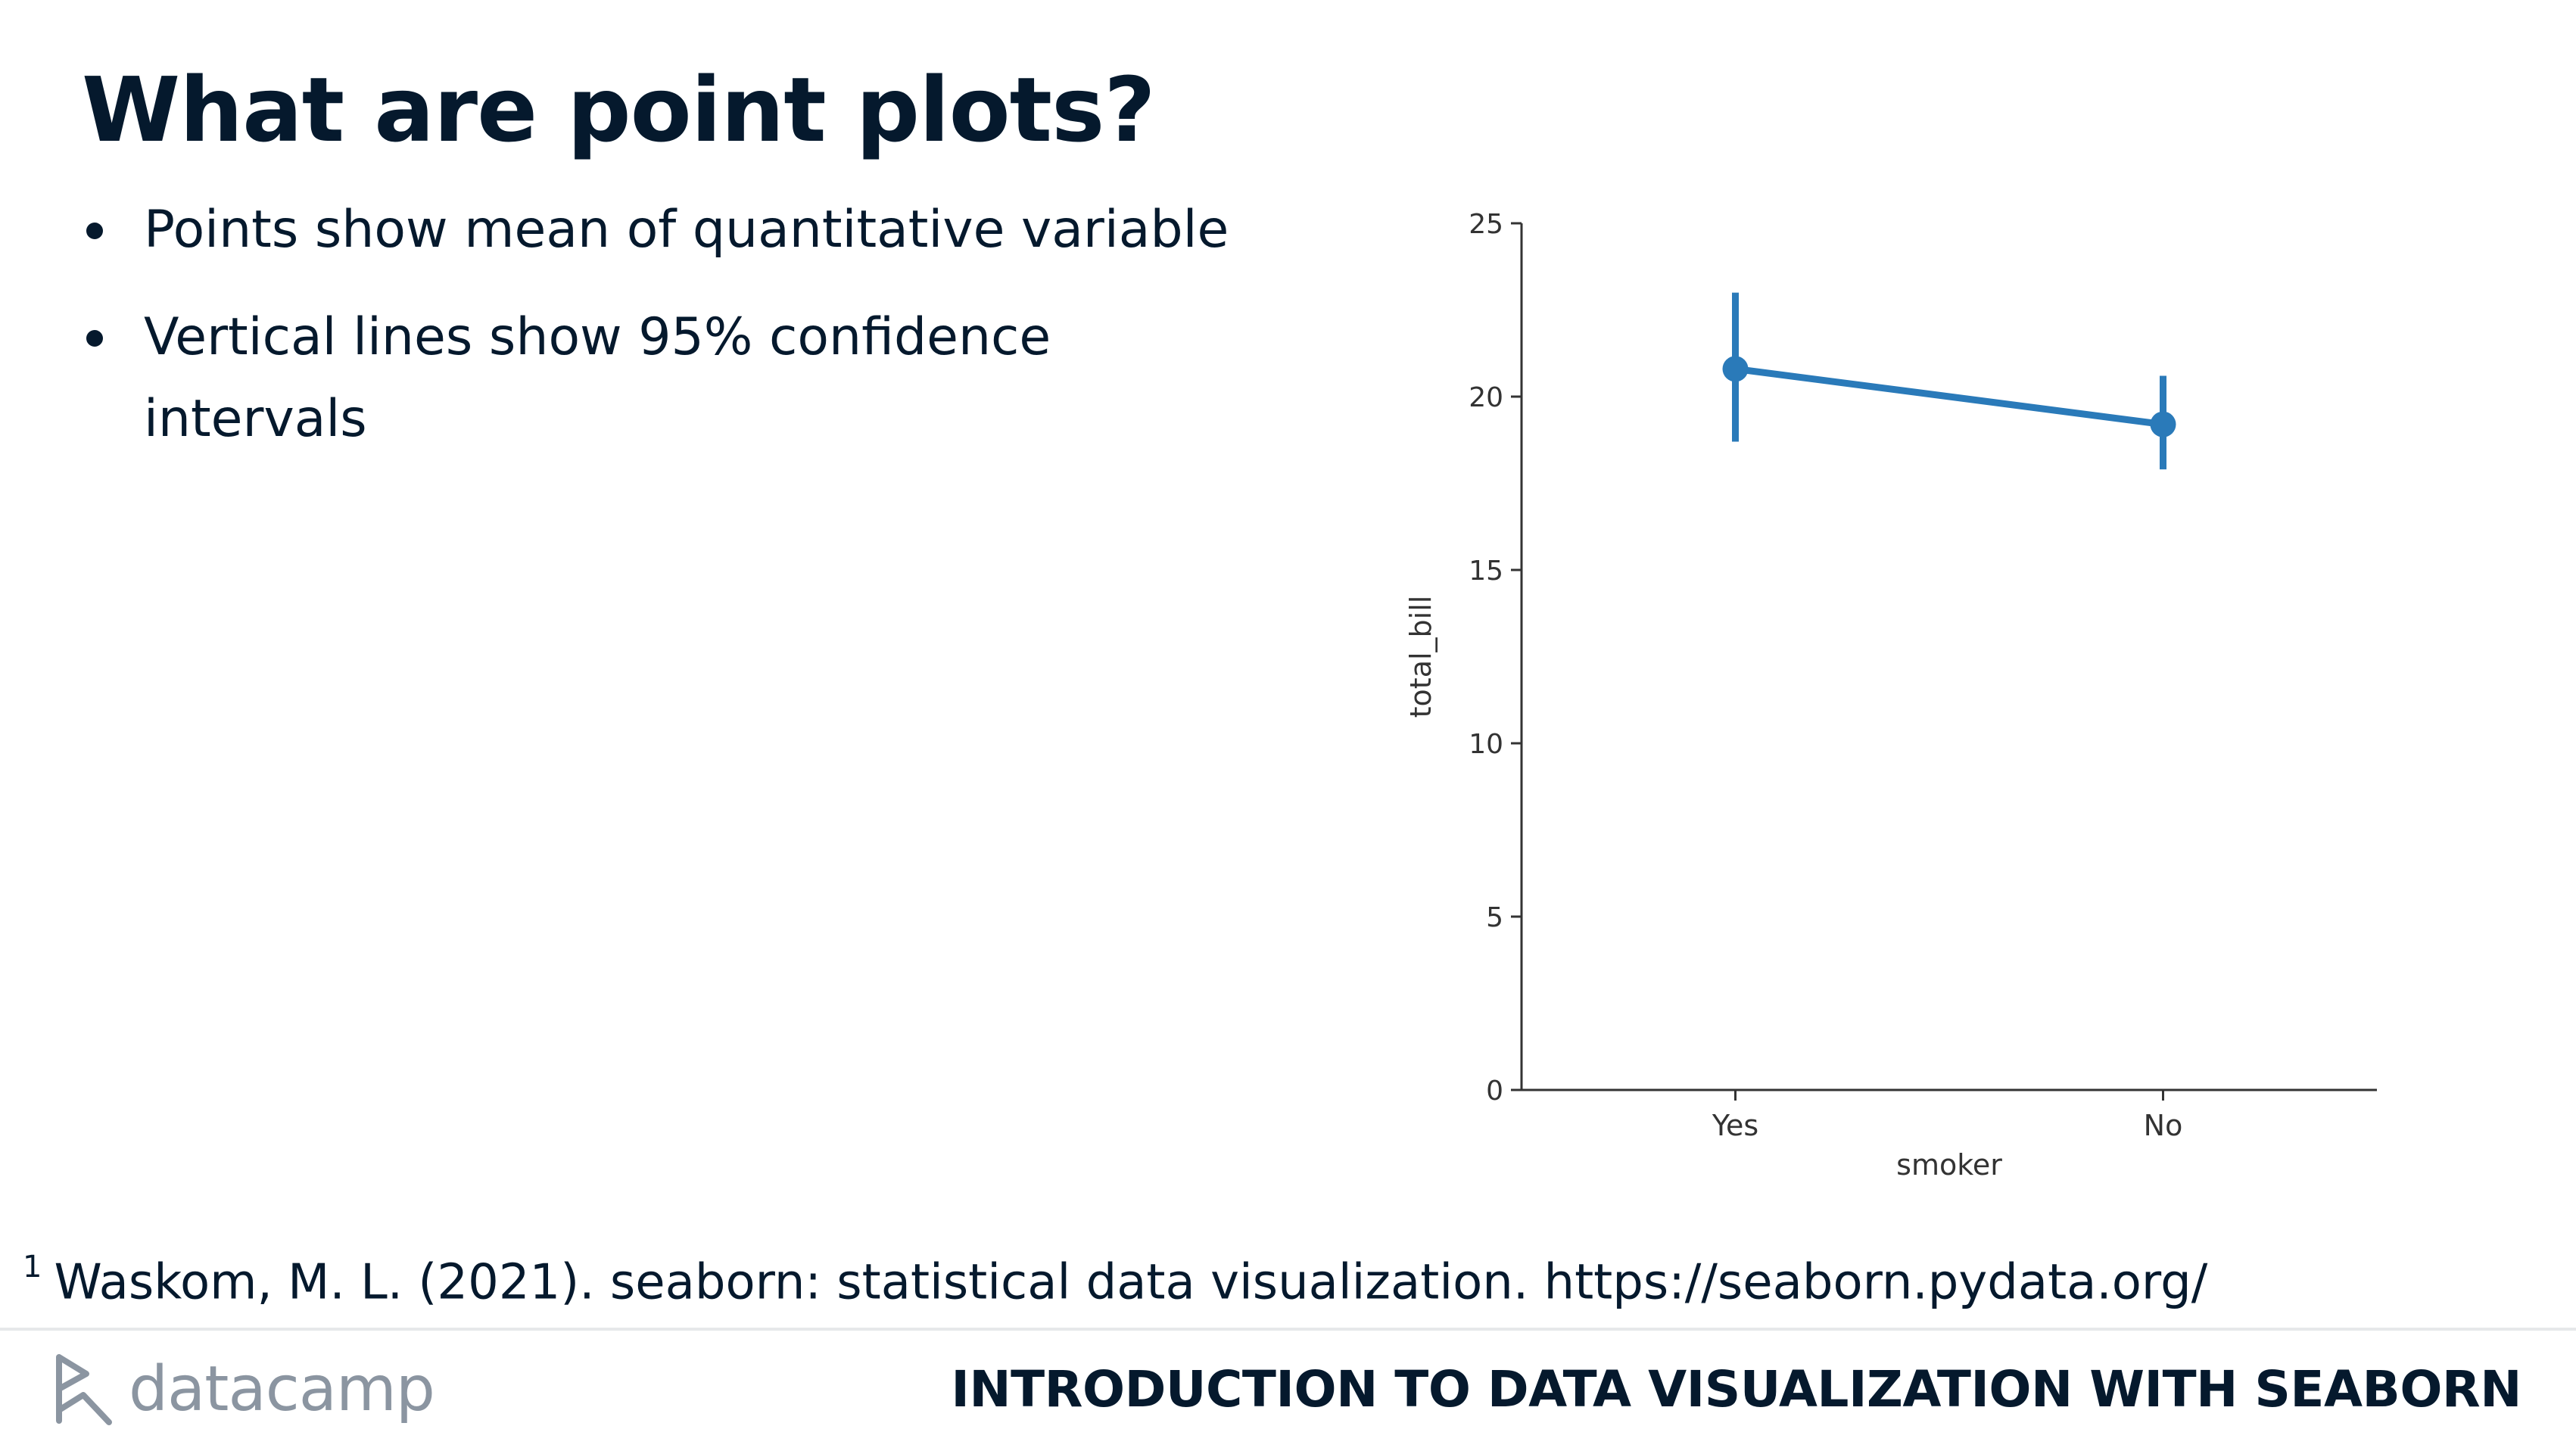  Describe the element at coordinates (1486, 571) in the screenshot. I see `y-tick-label: 15` at that location.